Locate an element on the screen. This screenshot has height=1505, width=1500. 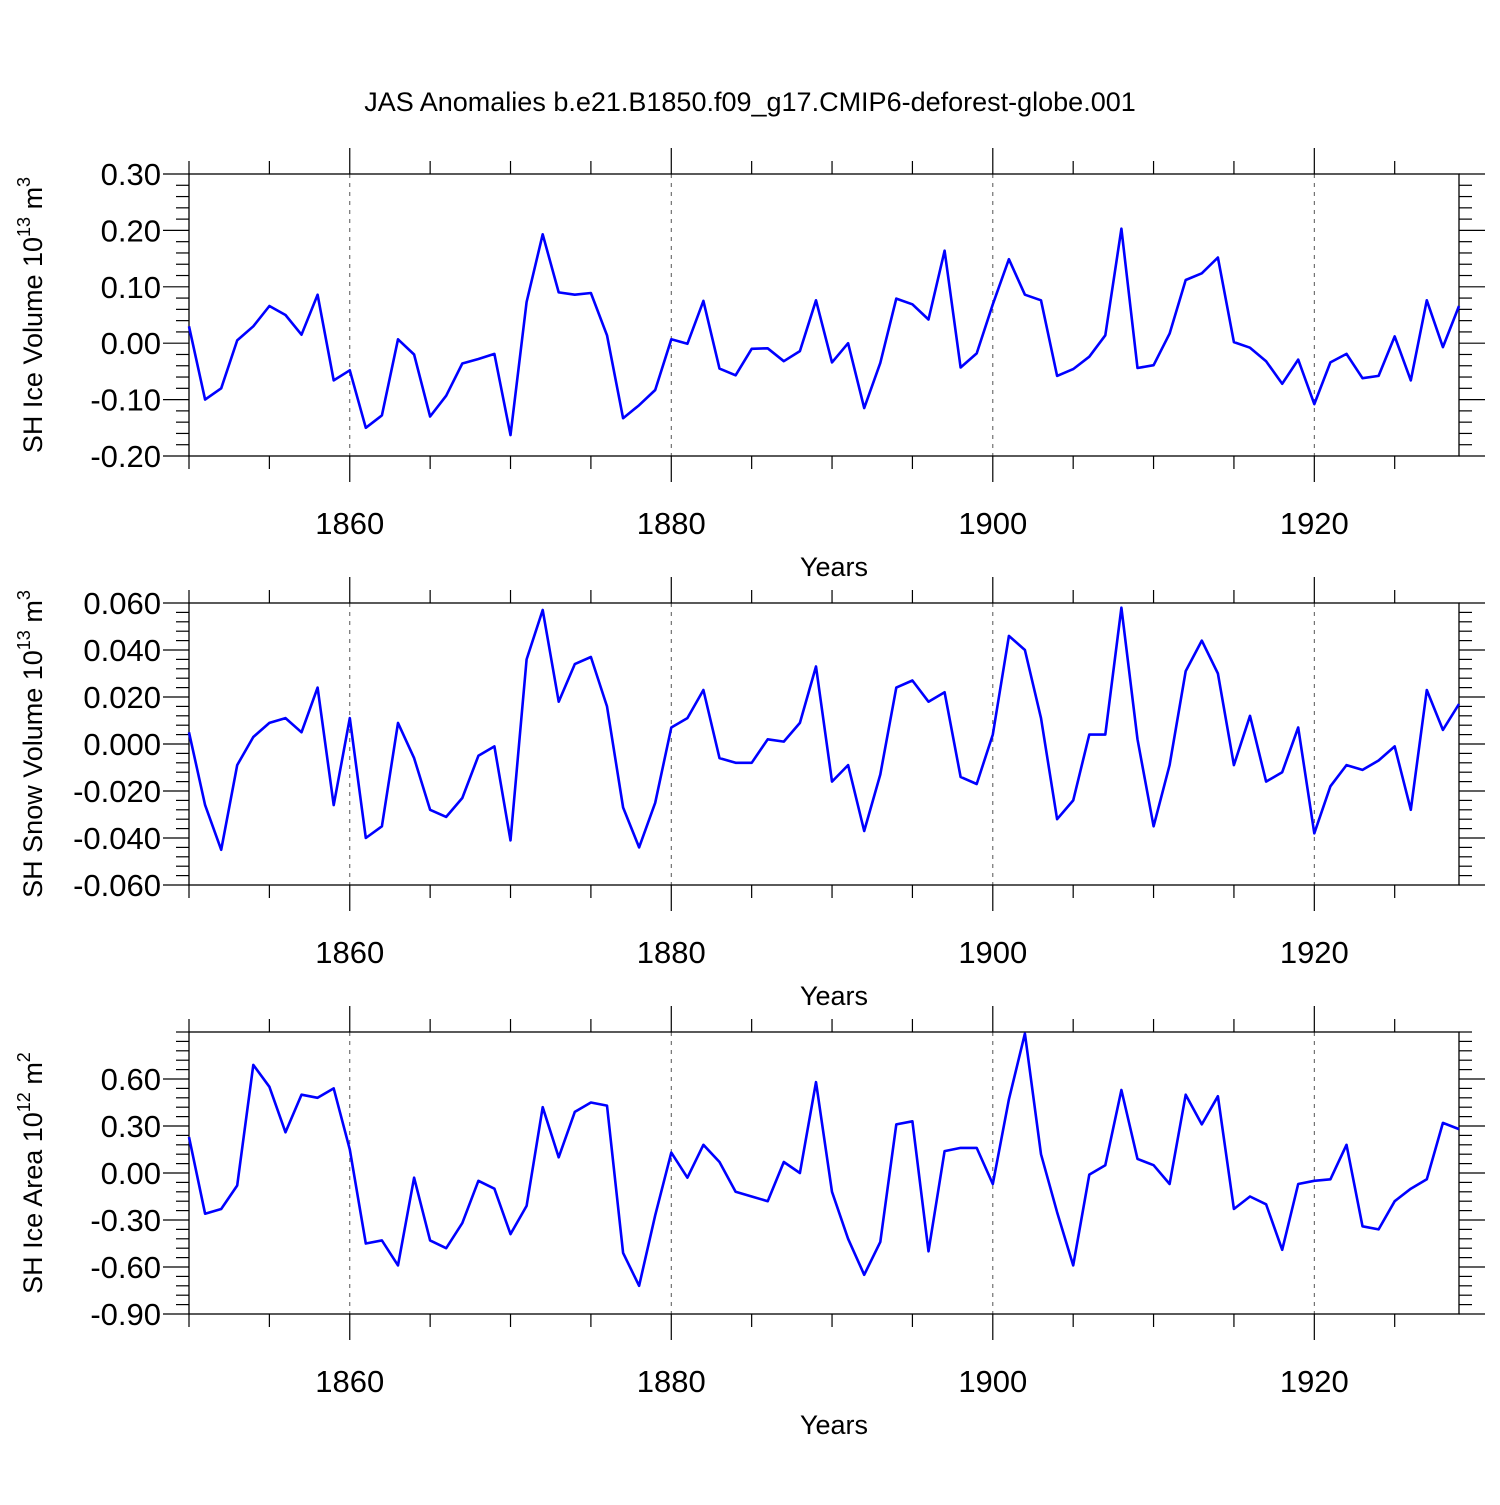
y-axis-label-superscript: 12 is located at coordinates (24, 1102).